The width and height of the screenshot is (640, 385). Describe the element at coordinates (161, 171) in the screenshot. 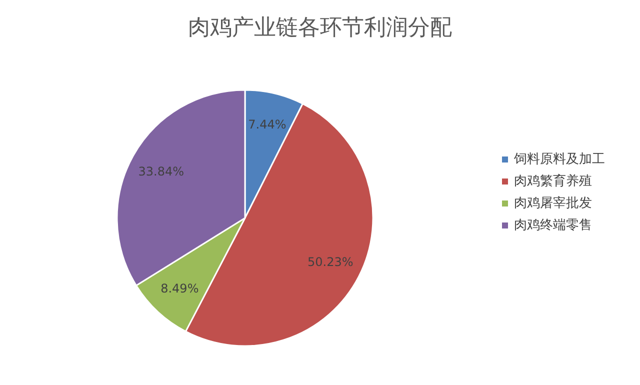

I see `data-label: 33.84%` at that location.